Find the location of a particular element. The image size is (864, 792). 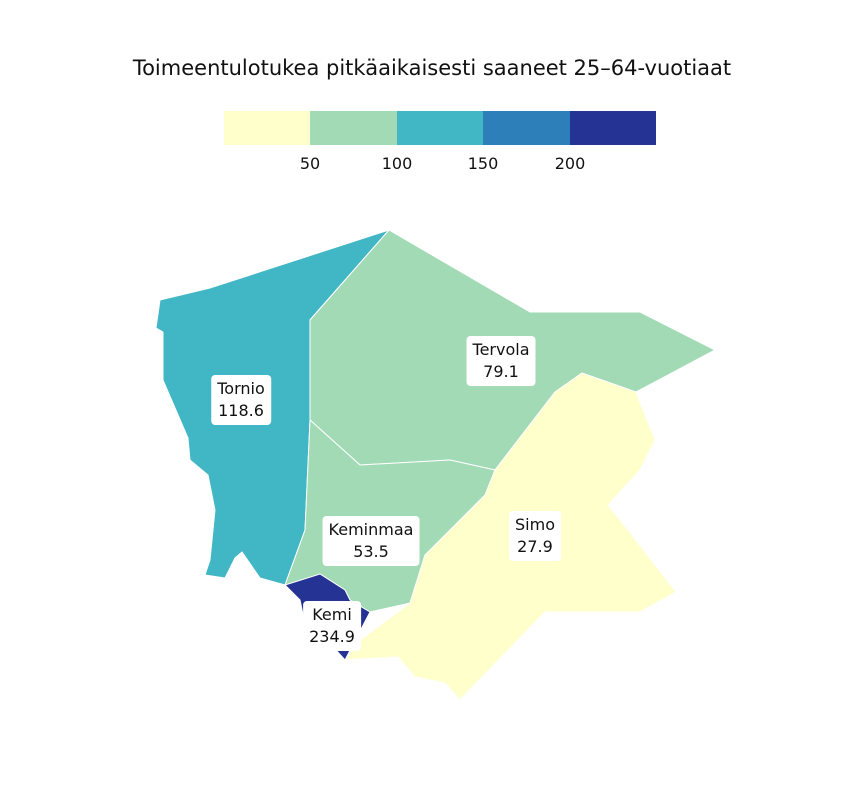

region-name: Simo is located at coordinates (535, 524).